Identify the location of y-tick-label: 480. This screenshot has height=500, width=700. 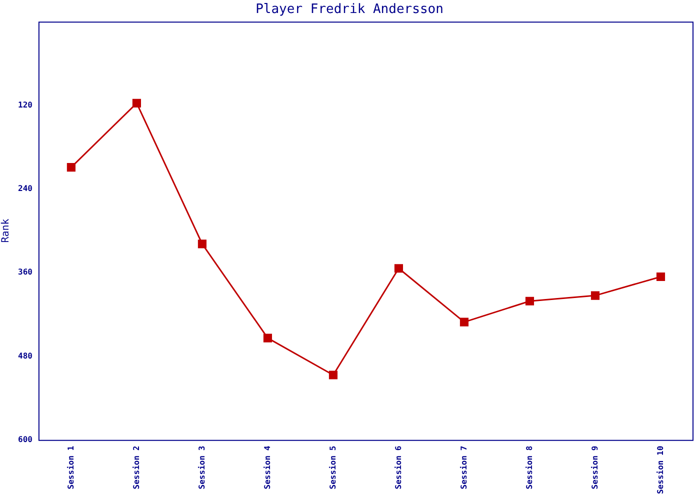
(25, 355).